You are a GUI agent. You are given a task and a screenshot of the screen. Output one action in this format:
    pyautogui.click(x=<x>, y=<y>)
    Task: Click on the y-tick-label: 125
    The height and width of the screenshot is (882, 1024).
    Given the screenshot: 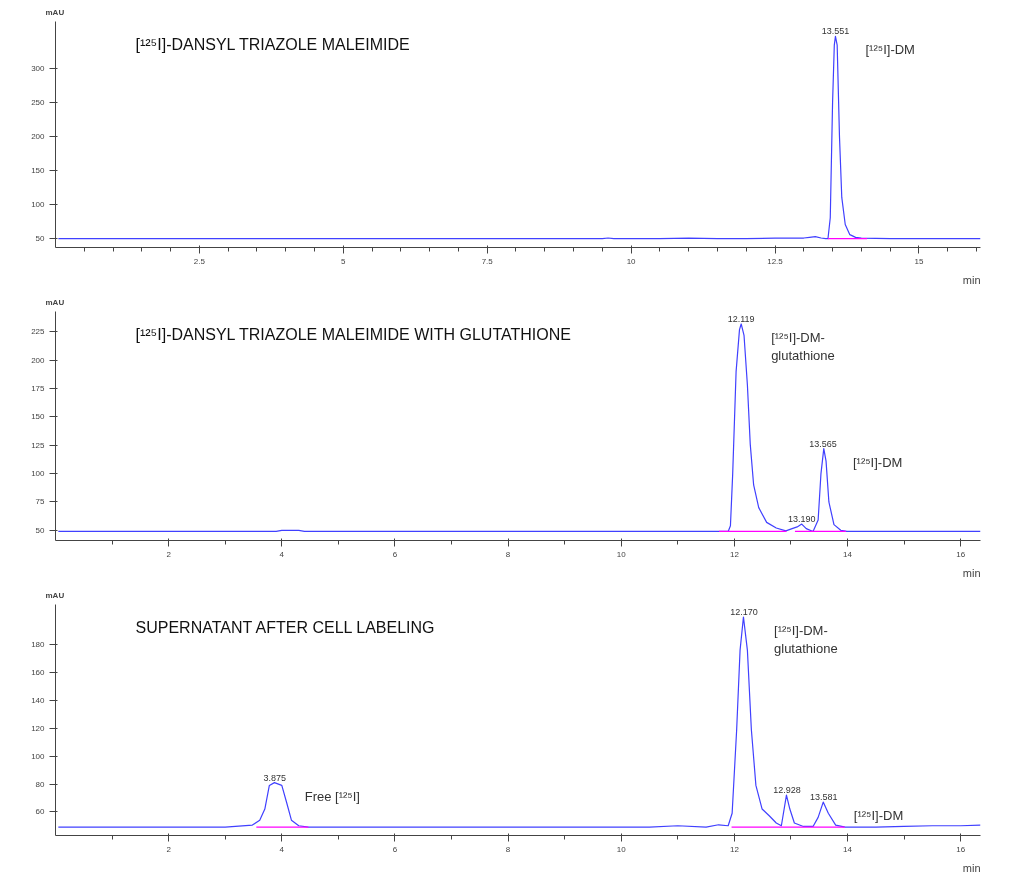 What is the action you would take?
    pyautogui.click(x=38, y=445)
    